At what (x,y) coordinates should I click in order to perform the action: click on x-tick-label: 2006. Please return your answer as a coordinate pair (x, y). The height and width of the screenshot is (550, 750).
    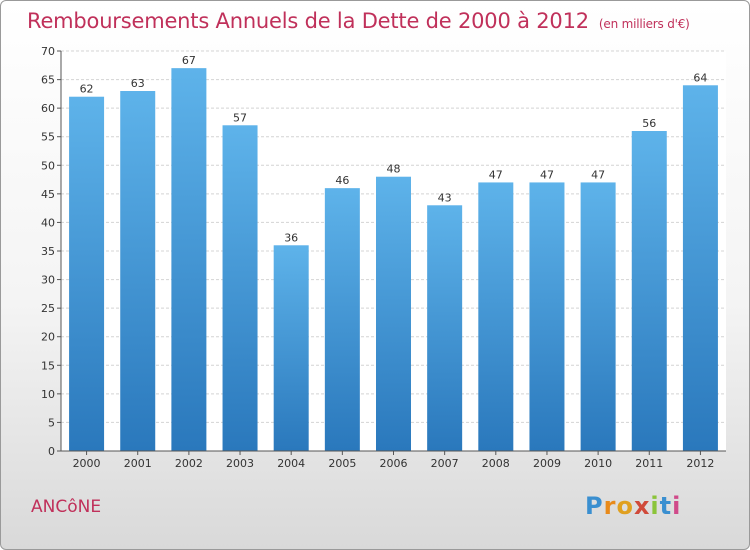
    Looking at the image, I should click on (394, 463).